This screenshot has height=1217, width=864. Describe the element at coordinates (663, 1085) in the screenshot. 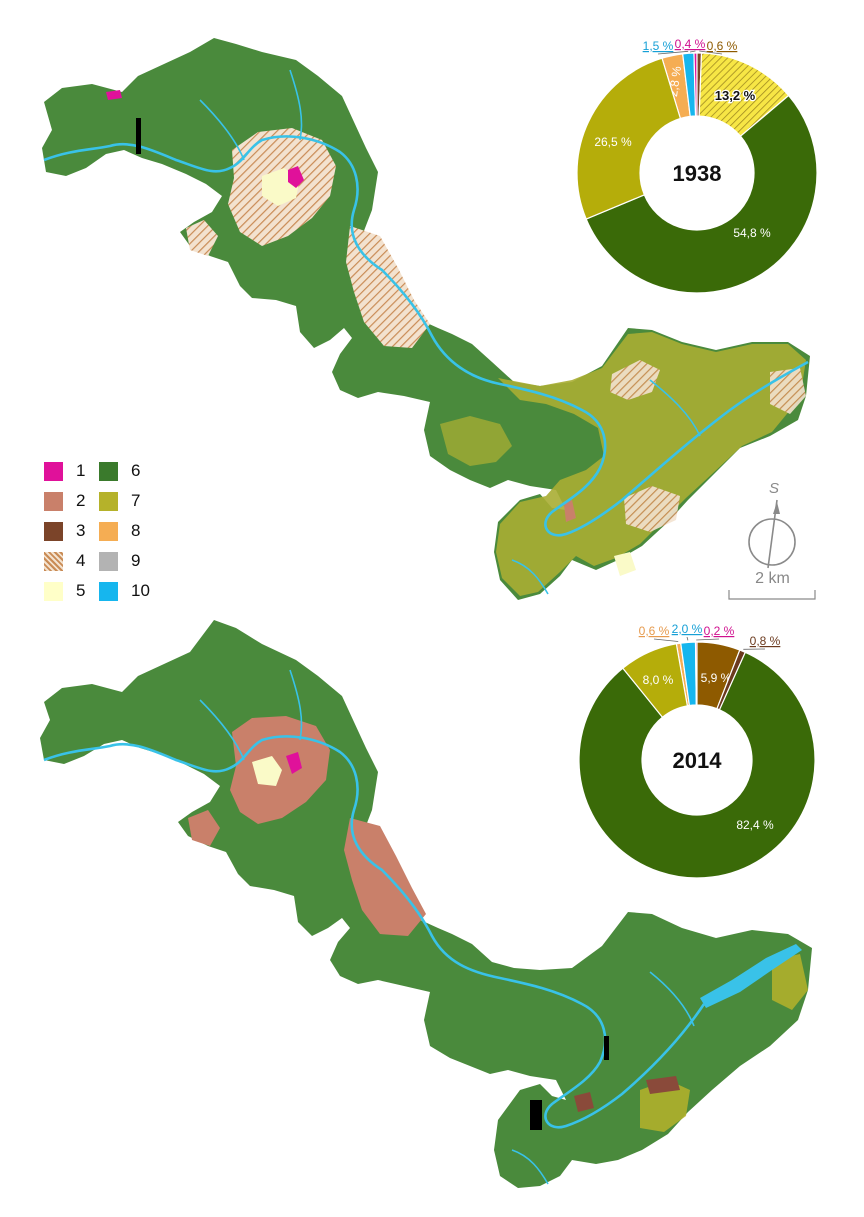

I see `map-2014-brown-patch` at that location.